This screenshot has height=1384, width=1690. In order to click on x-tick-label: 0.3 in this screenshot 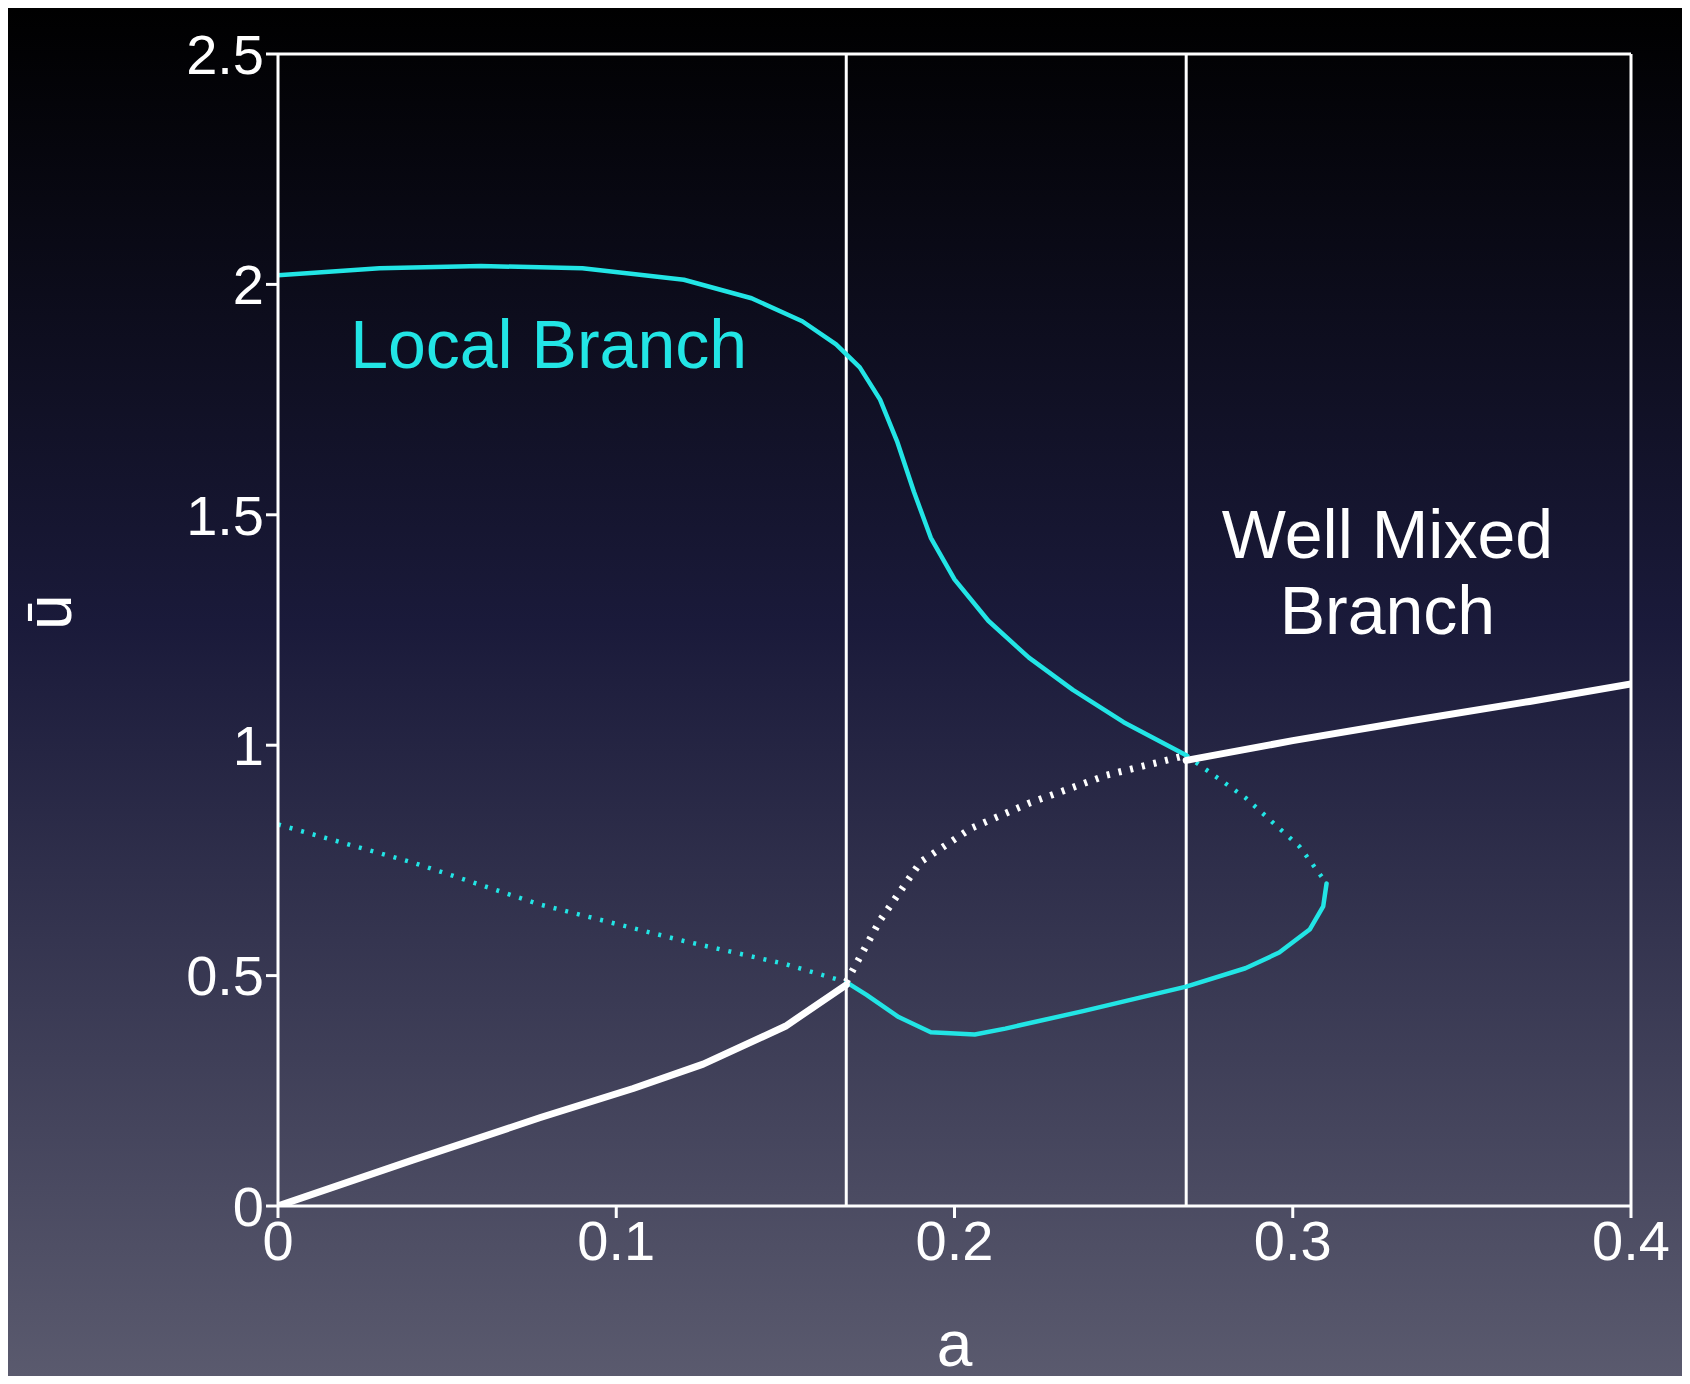, I will do `click(1292, 1240)`.